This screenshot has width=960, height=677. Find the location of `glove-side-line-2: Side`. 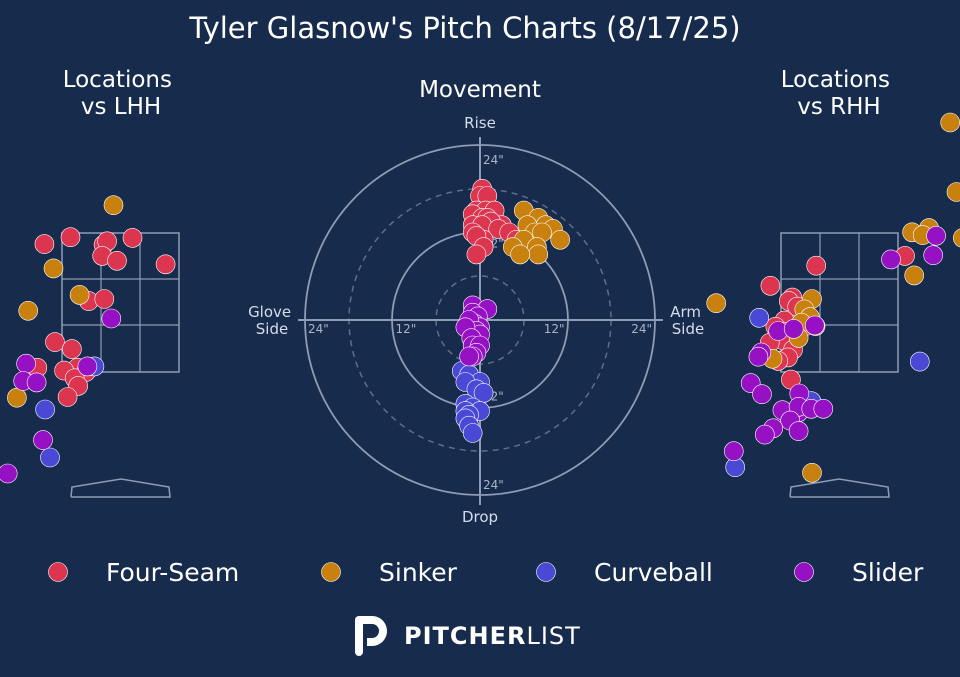

glove-side-line-2: Side is located at coordinates (272, 329).